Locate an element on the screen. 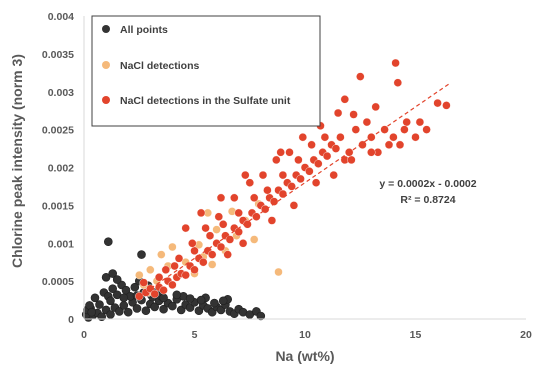 Image resolution: width=534 pixels, height=371 pixels. y-tick-label: 0.0015 is located at coordinates (58, 206).